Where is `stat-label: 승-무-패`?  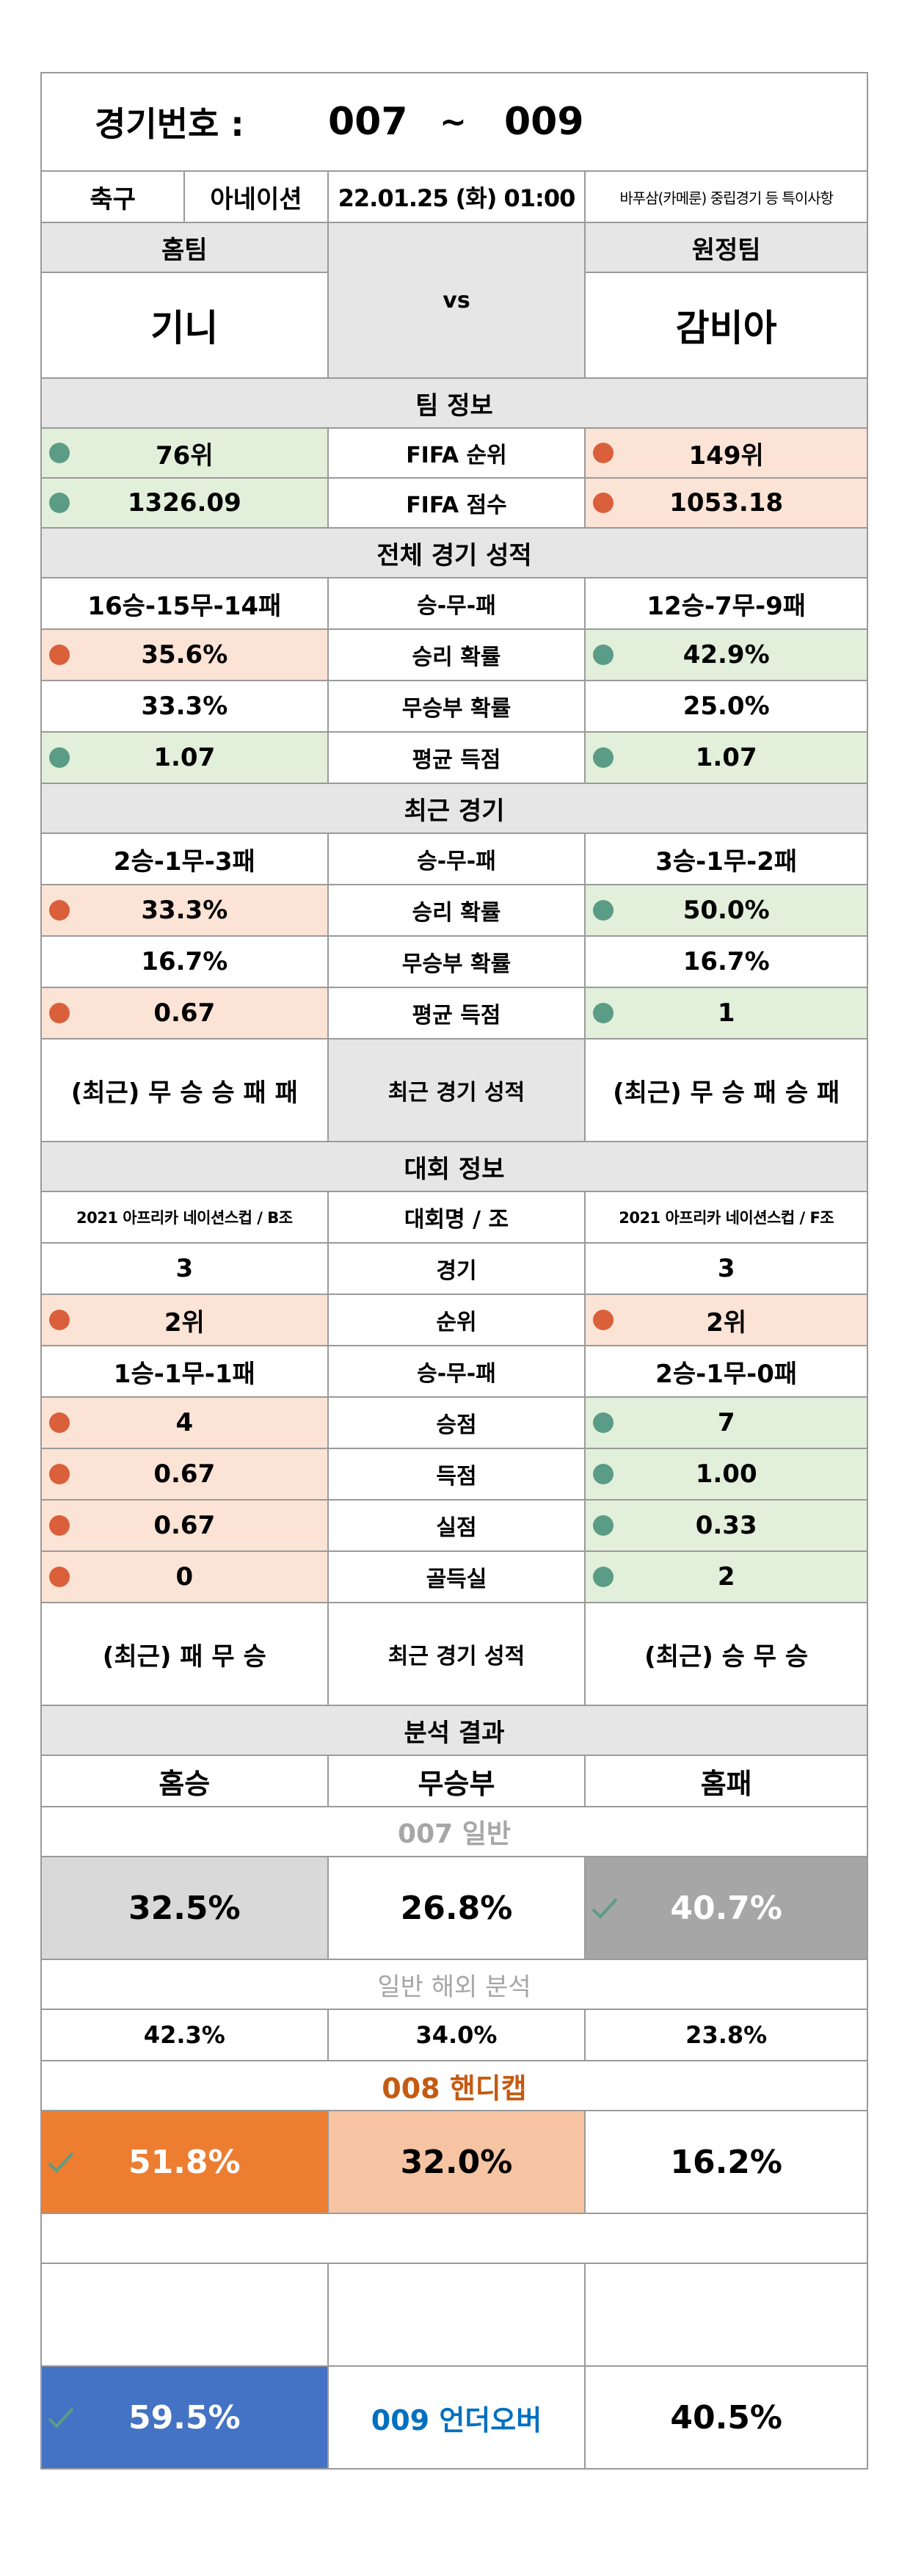 stat-label: 승-무-패 is located at coordinates (457, 603).